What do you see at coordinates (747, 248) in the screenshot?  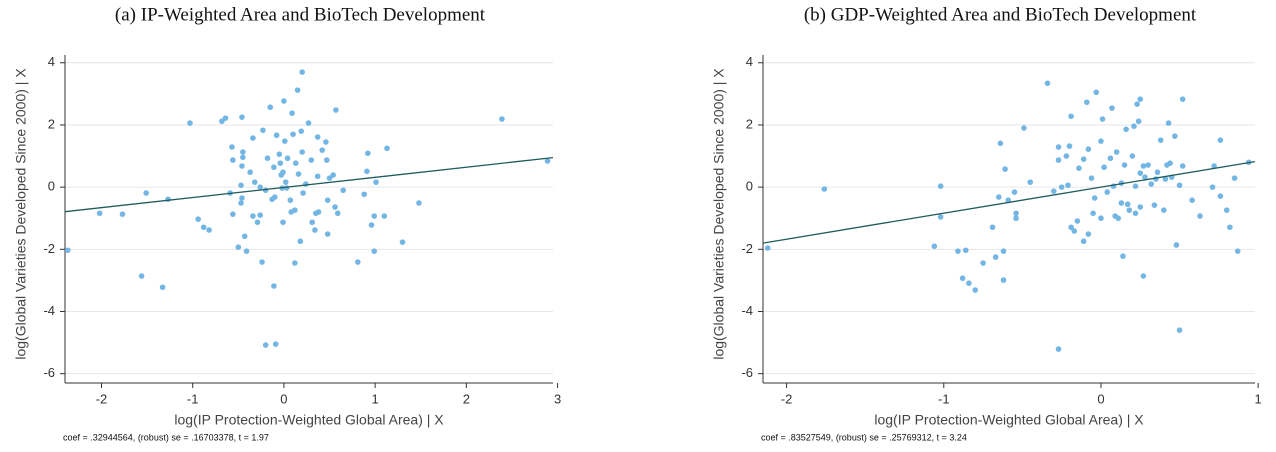 I see `y-tick-label: -2` at bounding box center [747, 248].